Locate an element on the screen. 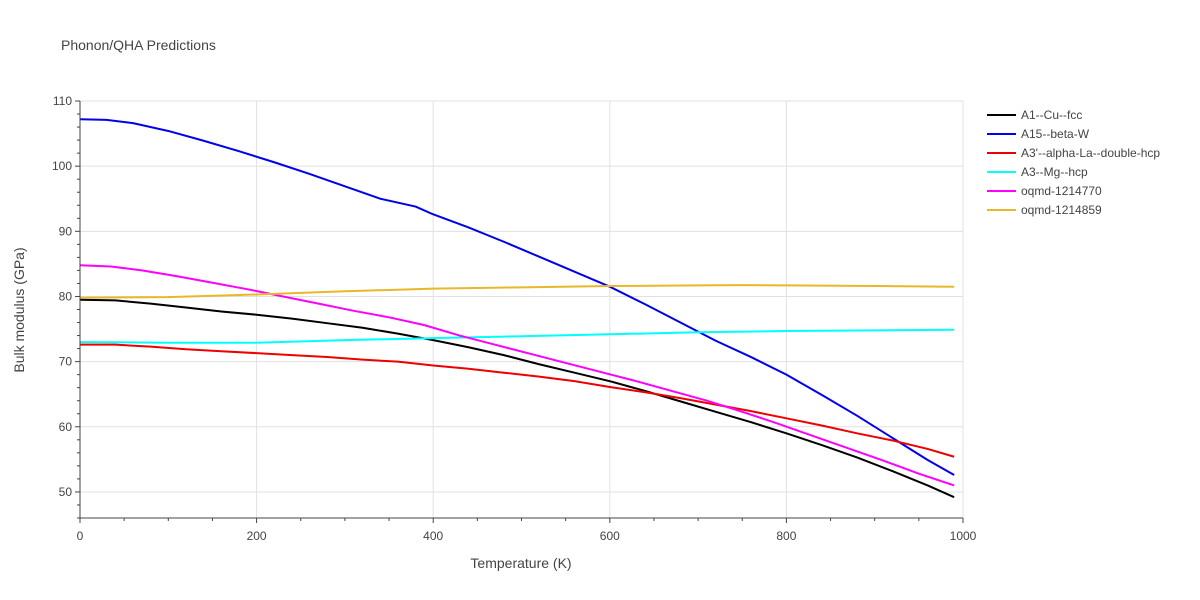 Image resolution: width=1200 pixels, height=600 pixels. legend-label: A15--beta-W is located at coordinates (1055, 134).